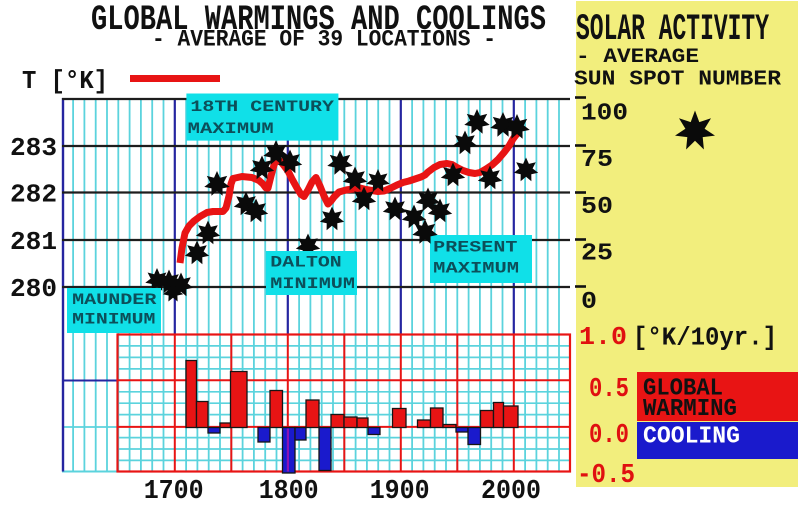  I want to click on svg-text: [°K/10yr.], so click(705, 338).